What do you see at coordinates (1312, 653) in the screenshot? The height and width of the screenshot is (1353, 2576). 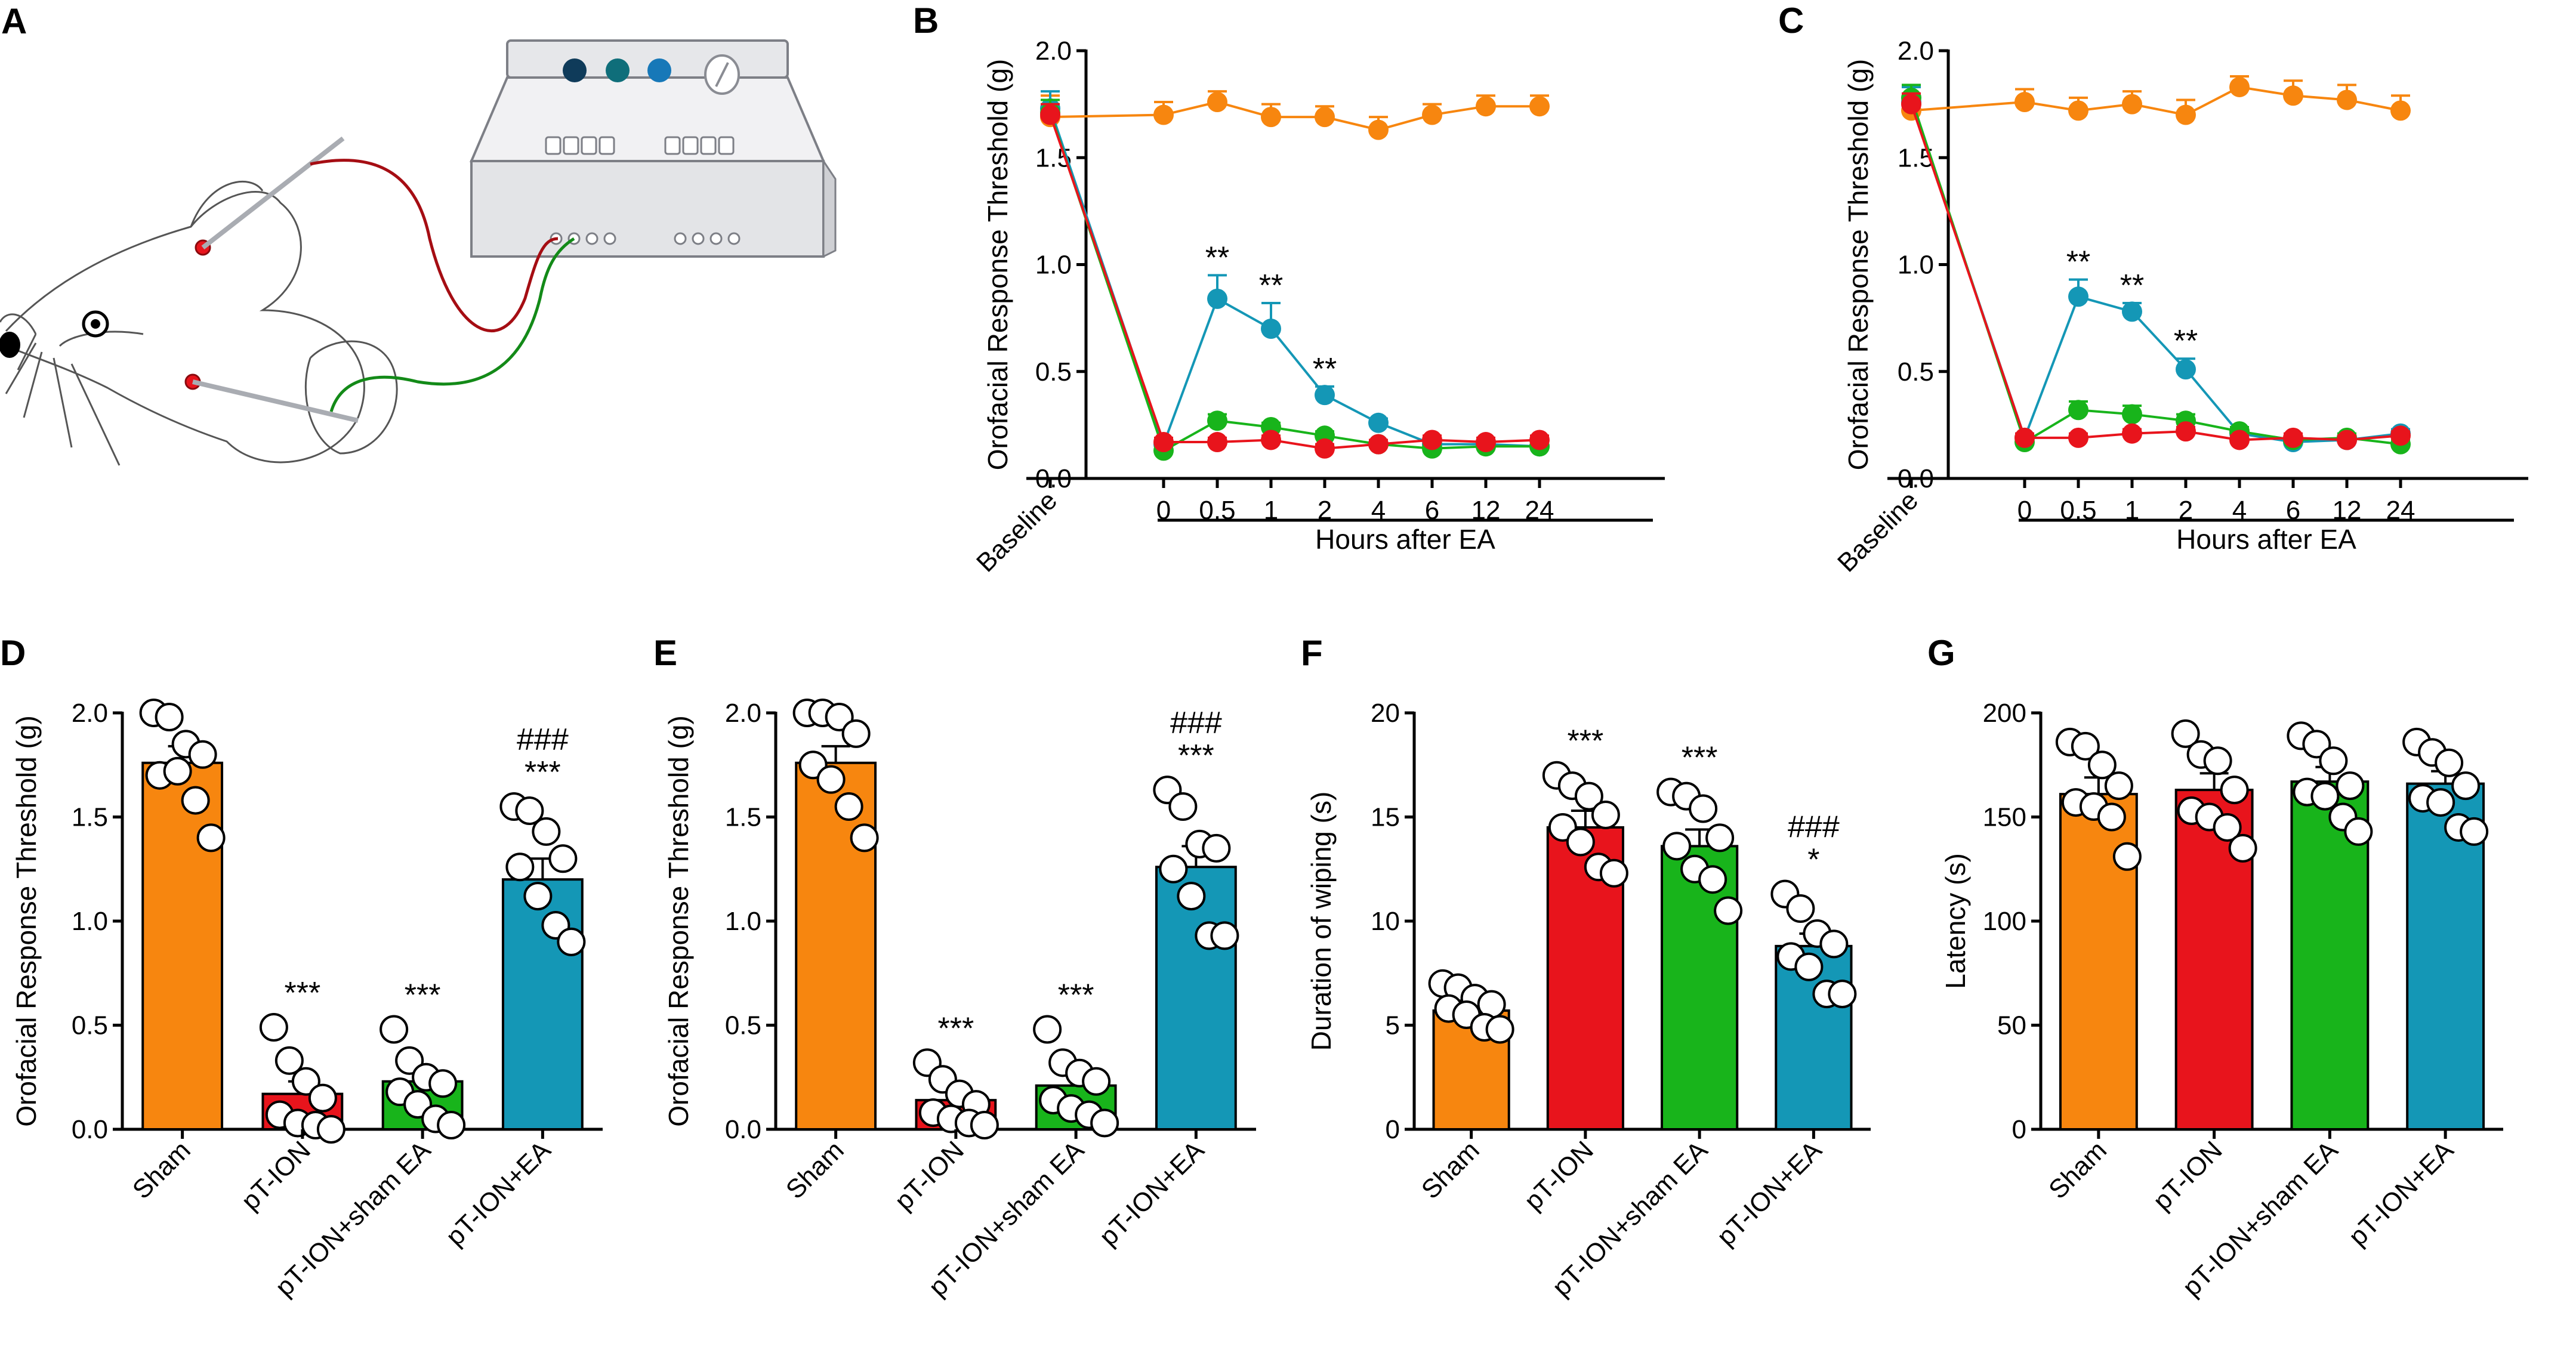 I see `panel-letter-f: F` at bounding box center [1312, 653].